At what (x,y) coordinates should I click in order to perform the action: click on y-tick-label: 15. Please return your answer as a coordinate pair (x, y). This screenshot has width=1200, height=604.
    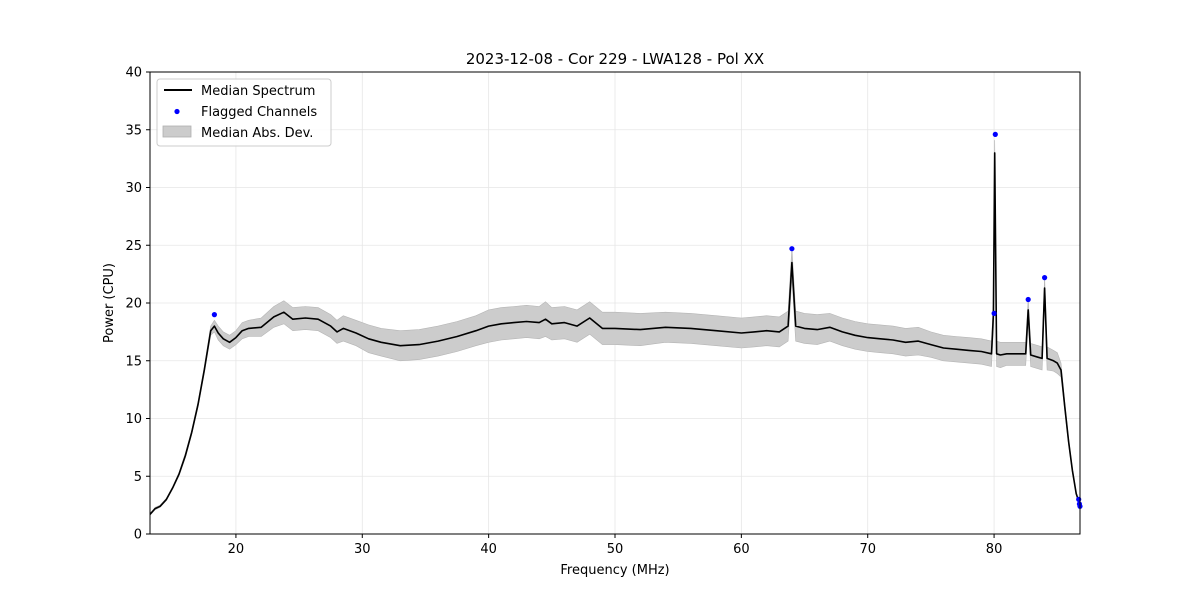
    Looking at the image, I should click on (133, 361).